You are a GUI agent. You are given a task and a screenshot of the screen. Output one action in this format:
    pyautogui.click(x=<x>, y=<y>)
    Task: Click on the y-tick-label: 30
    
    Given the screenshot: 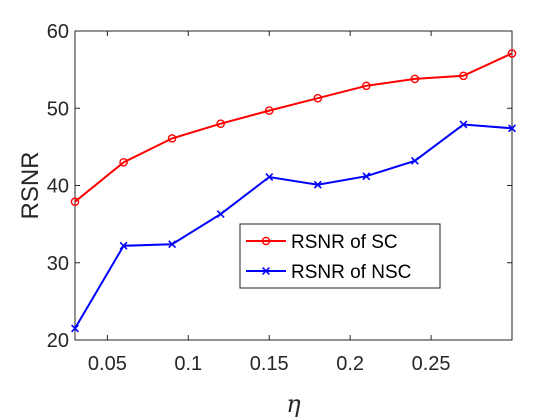 What is the action you would take?
    pyautogui.click(x=58, y=264)
    